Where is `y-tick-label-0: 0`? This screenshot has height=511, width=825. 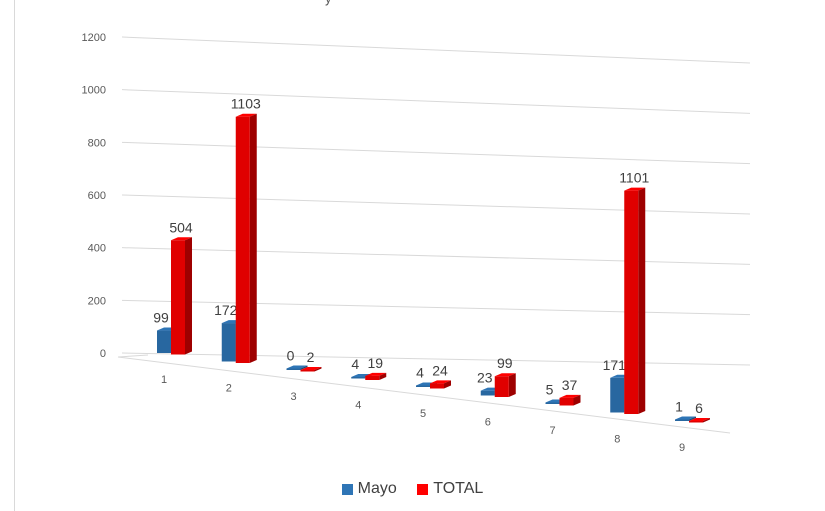
y-tick-label-0: 0 is located at coordinates (103, 354).